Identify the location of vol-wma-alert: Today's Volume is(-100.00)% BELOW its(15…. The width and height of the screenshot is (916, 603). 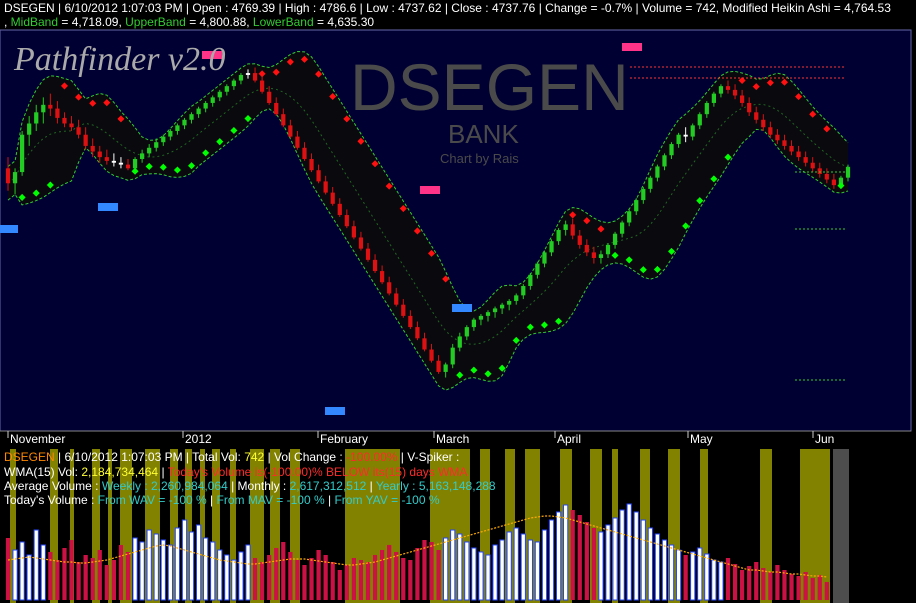
(317, 472).